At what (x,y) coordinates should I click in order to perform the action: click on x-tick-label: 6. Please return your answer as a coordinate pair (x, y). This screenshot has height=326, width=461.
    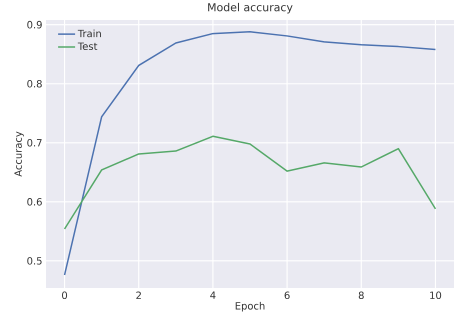
    Looking at the image, I should click on (287, 296).